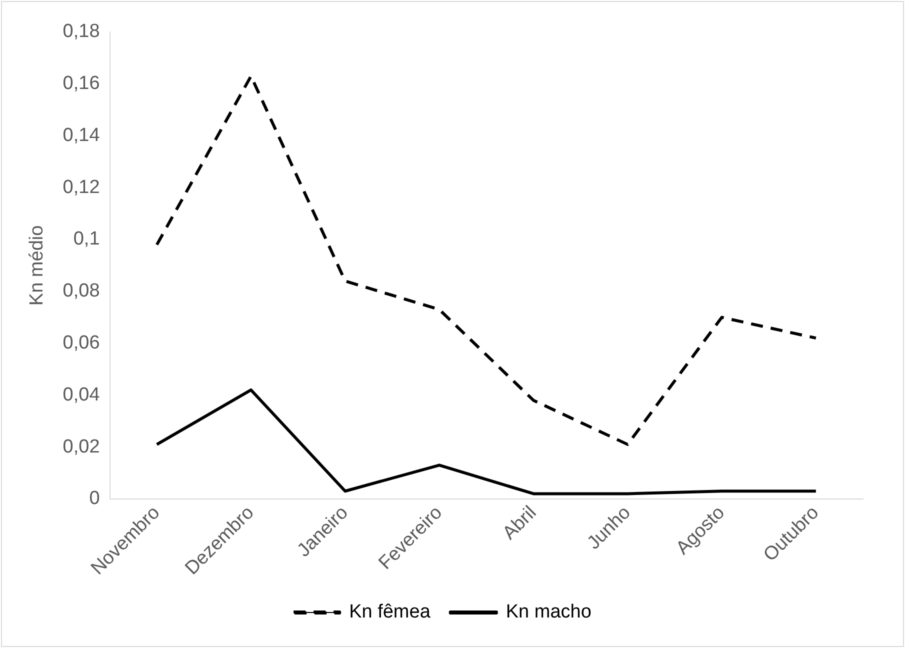 This screenshot has height=648, width=905. I want to click on y-tick-label: 0,12, so click(81, 187).